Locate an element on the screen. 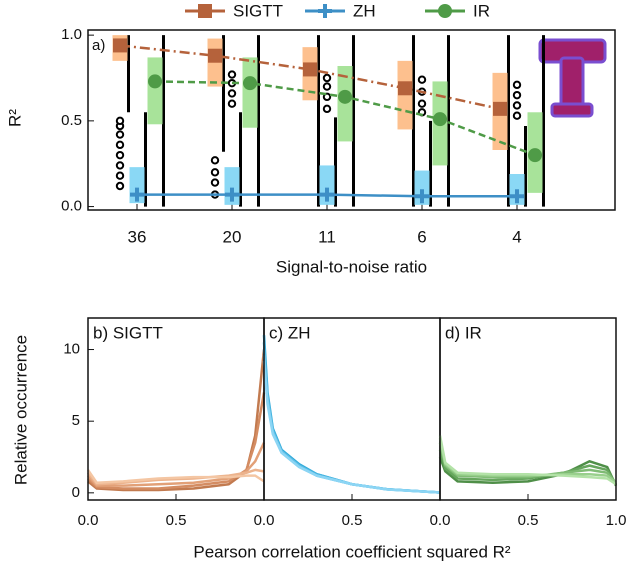 The image size is (630, 573). y-axis-label: Relative occurrence is located at coordinates (20, 410).